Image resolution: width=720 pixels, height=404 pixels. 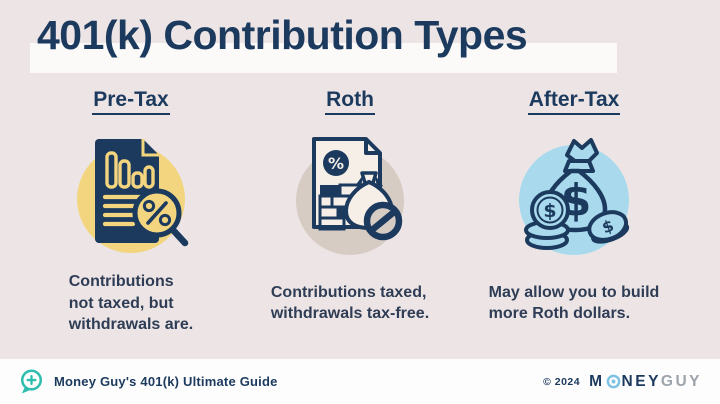 I want to click on brand-letters-ney: NEY, so click(x=641, y=381).